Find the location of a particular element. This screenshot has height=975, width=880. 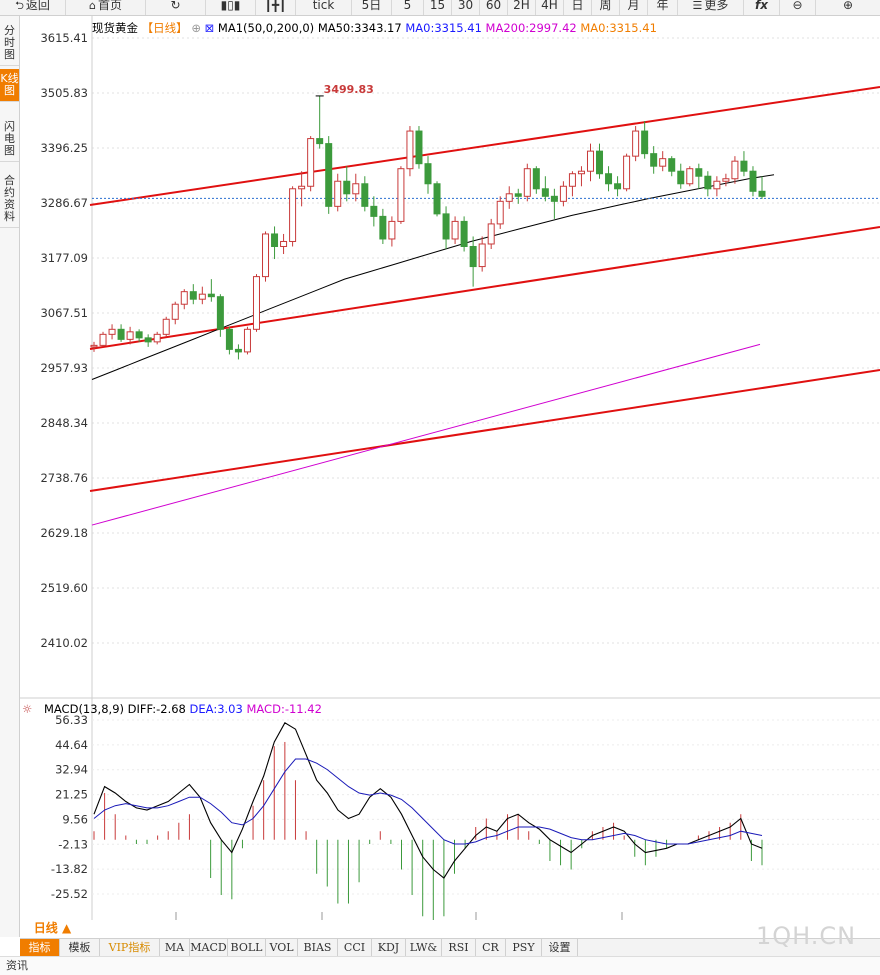

zoom-in-button: ⊕ is located at coordinates (848, 7).